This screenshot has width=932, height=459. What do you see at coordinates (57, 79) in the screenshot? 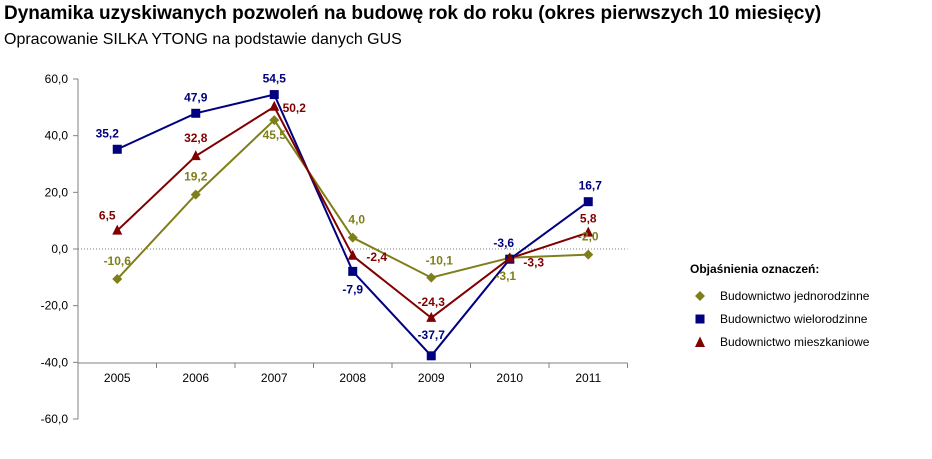
I see `y-tick-label: 60,0` at bounding box center [57, 79].